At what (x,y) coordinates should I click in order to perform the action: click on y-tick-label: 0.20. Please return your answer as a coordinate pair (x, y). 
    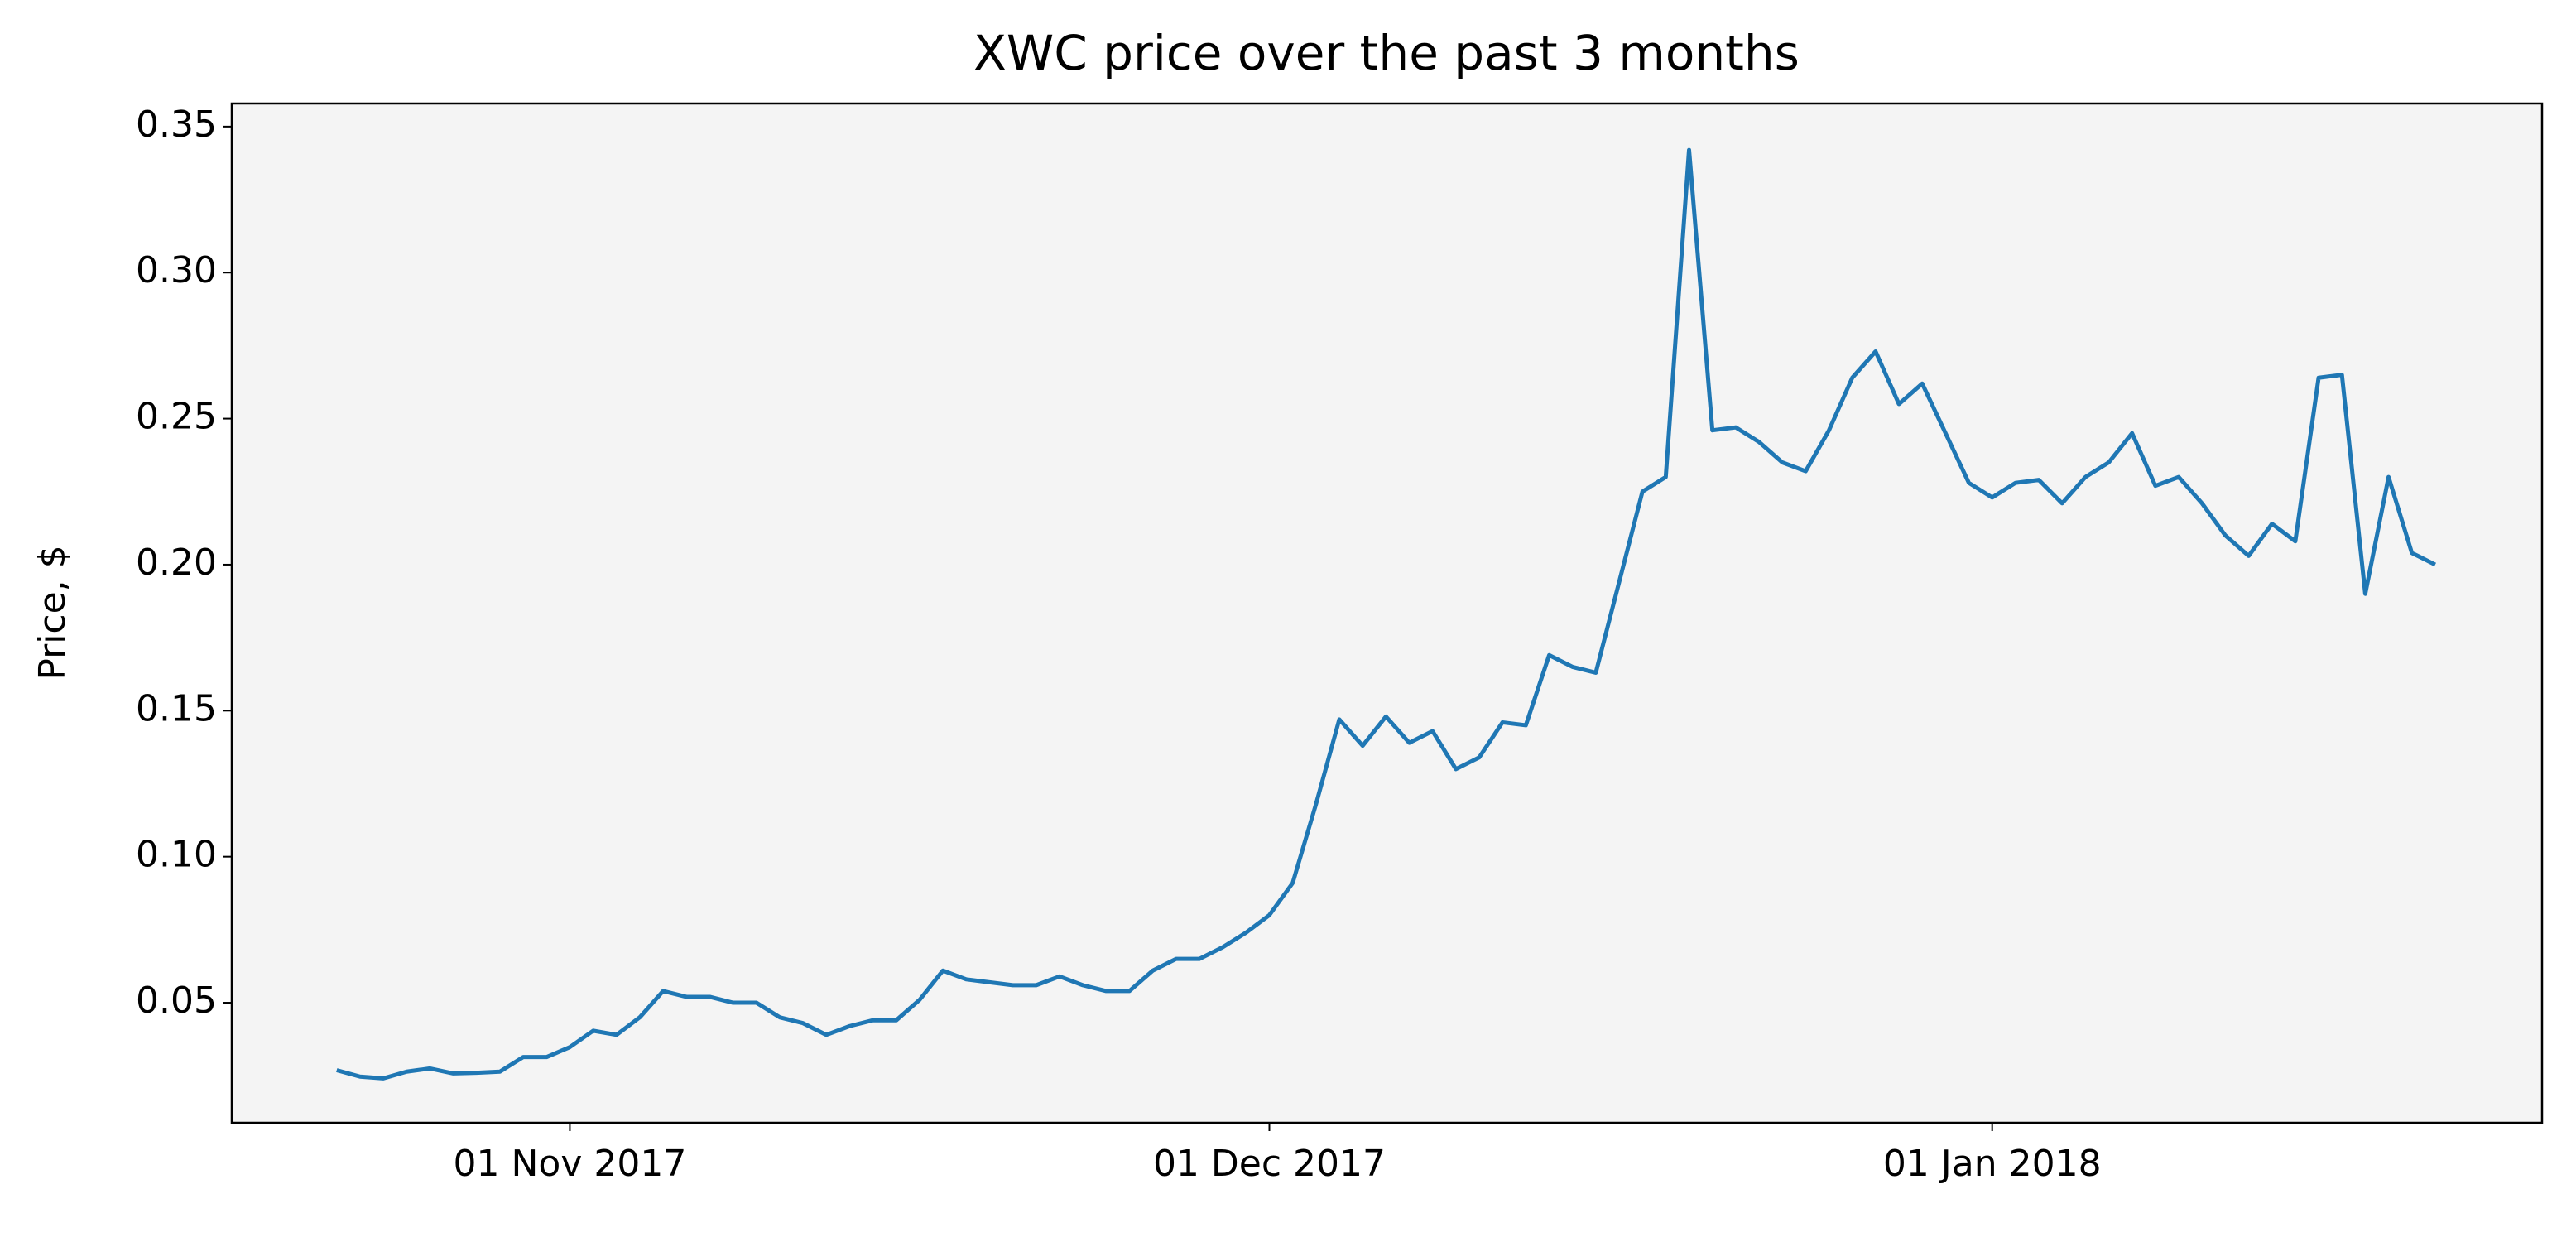
    Looking at the image, I should click on (176, 562).